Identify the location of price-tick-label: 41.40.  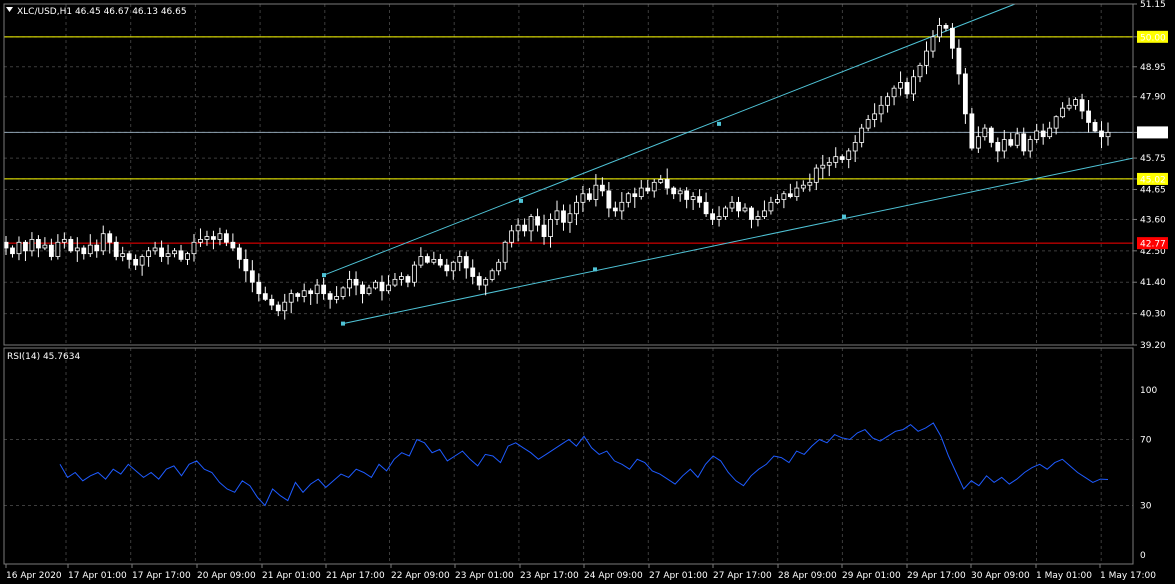
(1153, 283).